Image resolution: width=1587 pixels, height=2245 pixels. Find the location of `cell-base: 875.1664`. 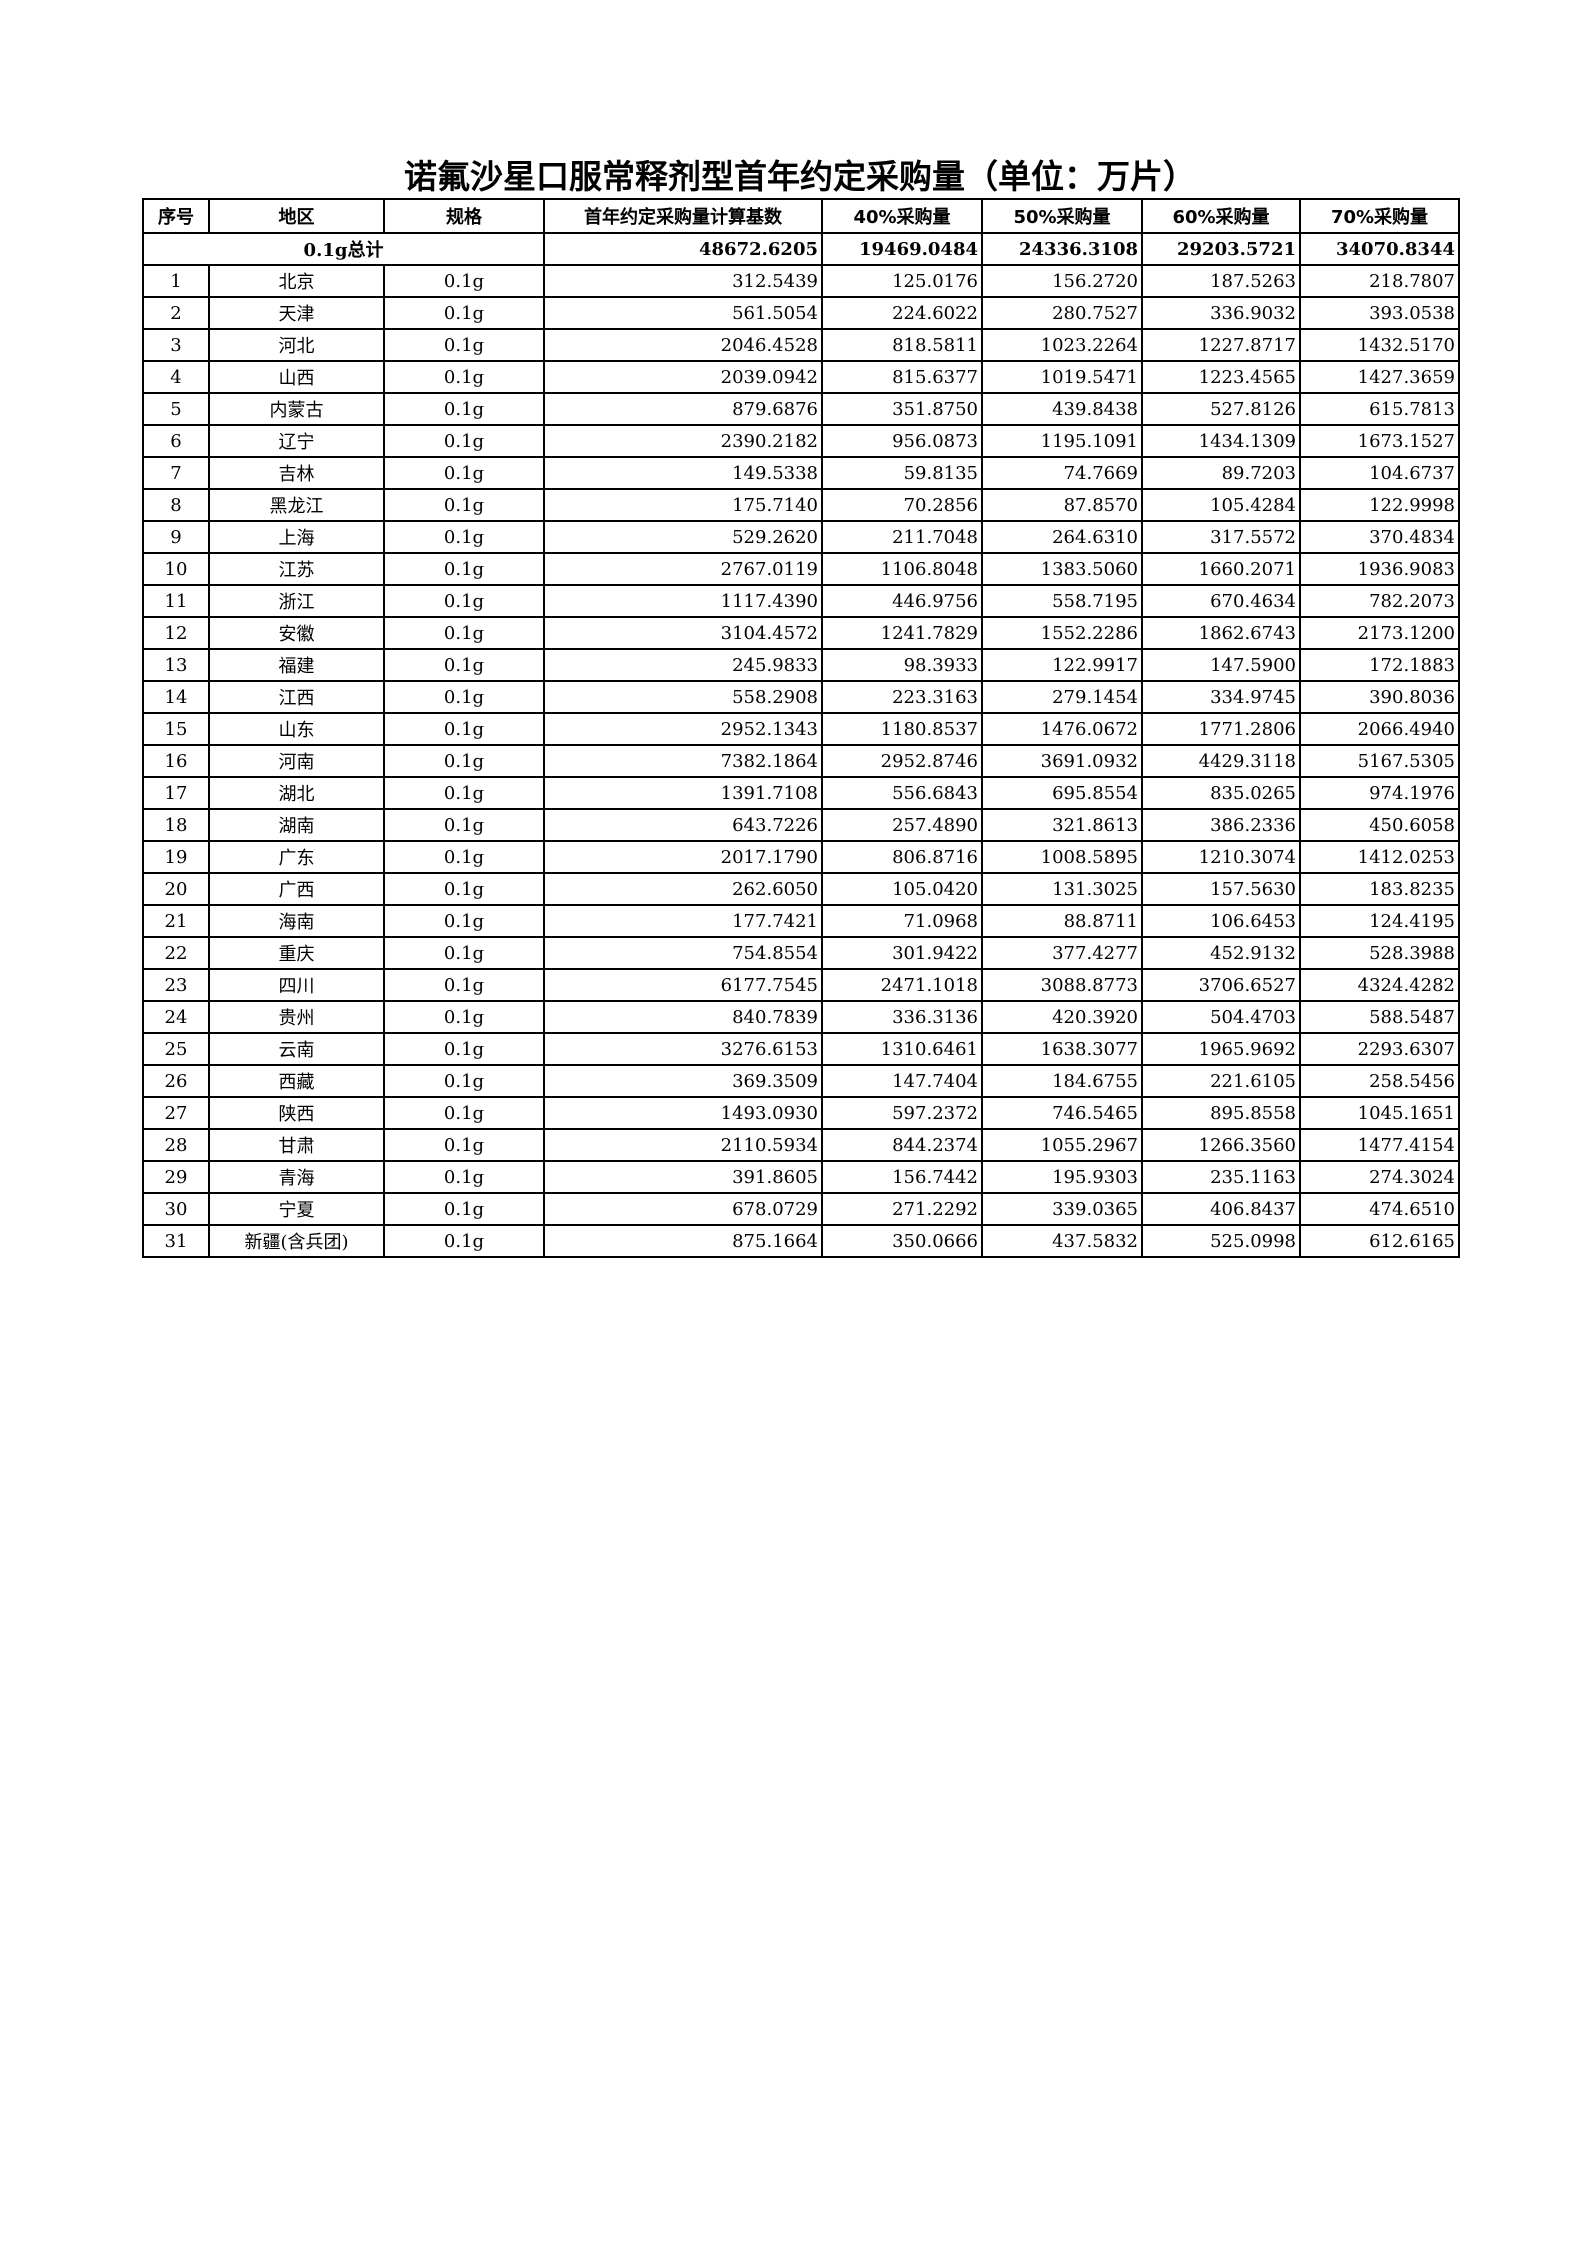

cell-base: 875.1664 is located at coordinates (683, 1241).